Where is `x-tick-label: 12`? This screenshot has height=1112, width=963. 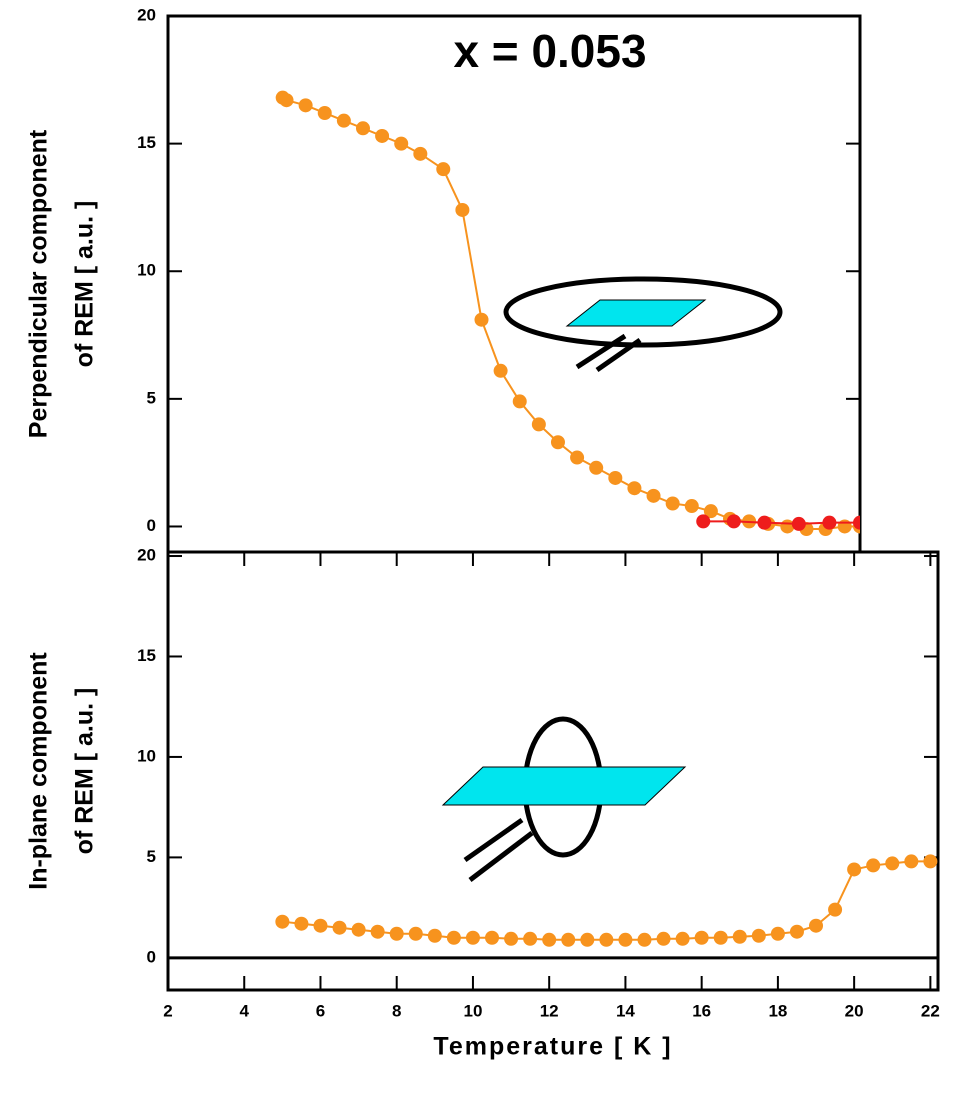 x-tick-label: 12 is located at coordinates (549, 1010).